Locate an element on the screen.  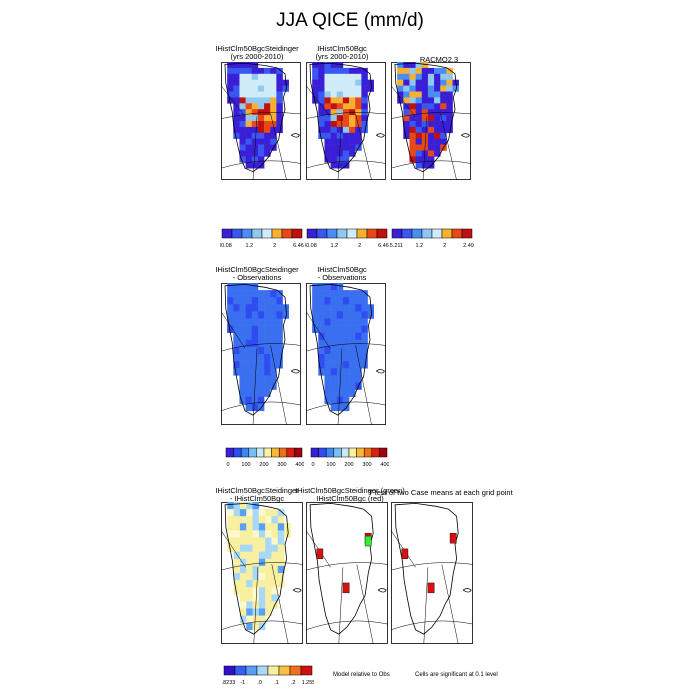
colorbar-tick-label: -30.08 is located at coordinates (226, 246).